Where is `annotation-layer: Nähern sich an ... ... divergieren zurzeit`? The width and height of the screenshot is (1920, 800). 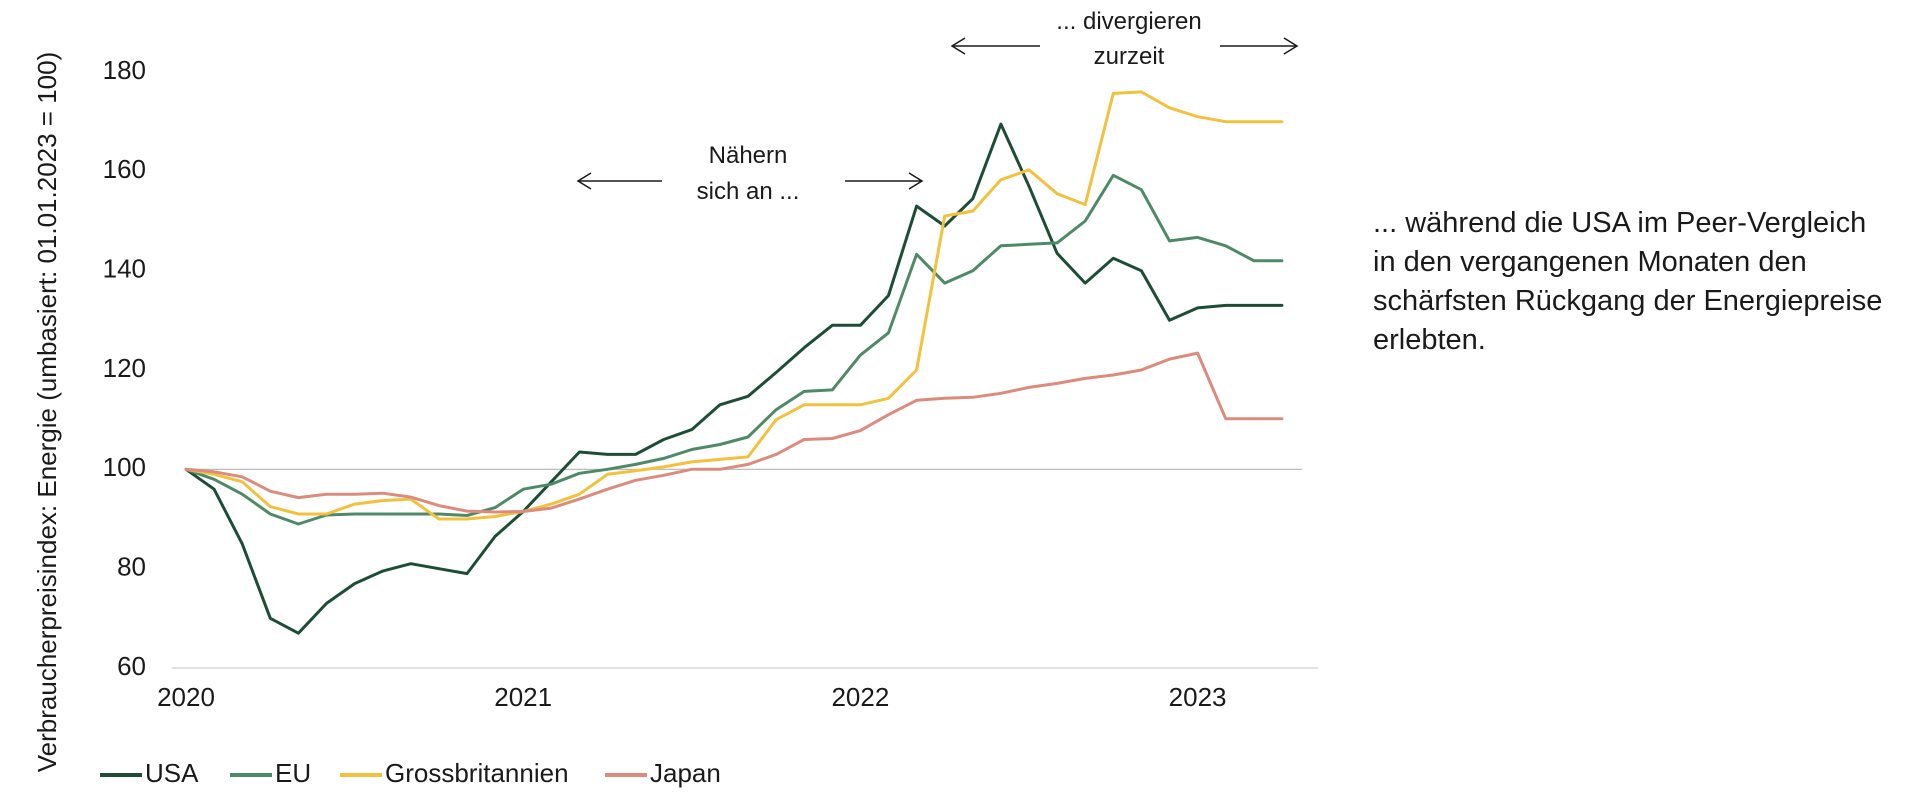 annotation-layer: Nähern sich an ... ... divergieren zurzeit is located at coordinates (937, 106).